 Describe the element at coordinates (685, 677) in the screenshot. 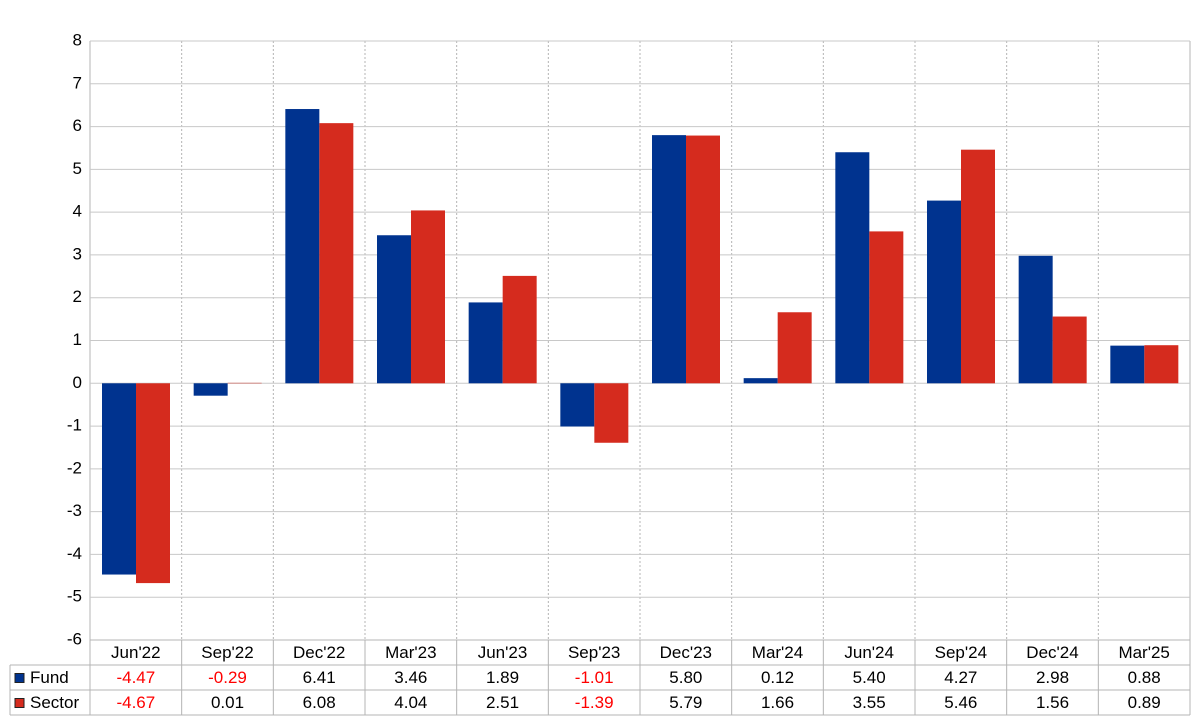

I see `table-value: 5.80` at that location.